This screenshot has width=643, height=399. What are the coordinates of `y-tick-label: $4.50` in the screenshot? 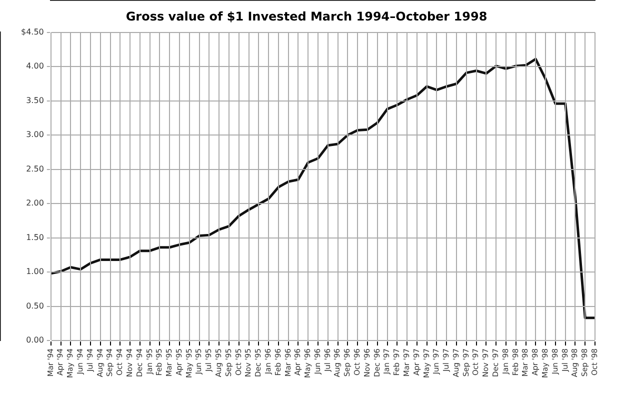 It's located at (32, 31).